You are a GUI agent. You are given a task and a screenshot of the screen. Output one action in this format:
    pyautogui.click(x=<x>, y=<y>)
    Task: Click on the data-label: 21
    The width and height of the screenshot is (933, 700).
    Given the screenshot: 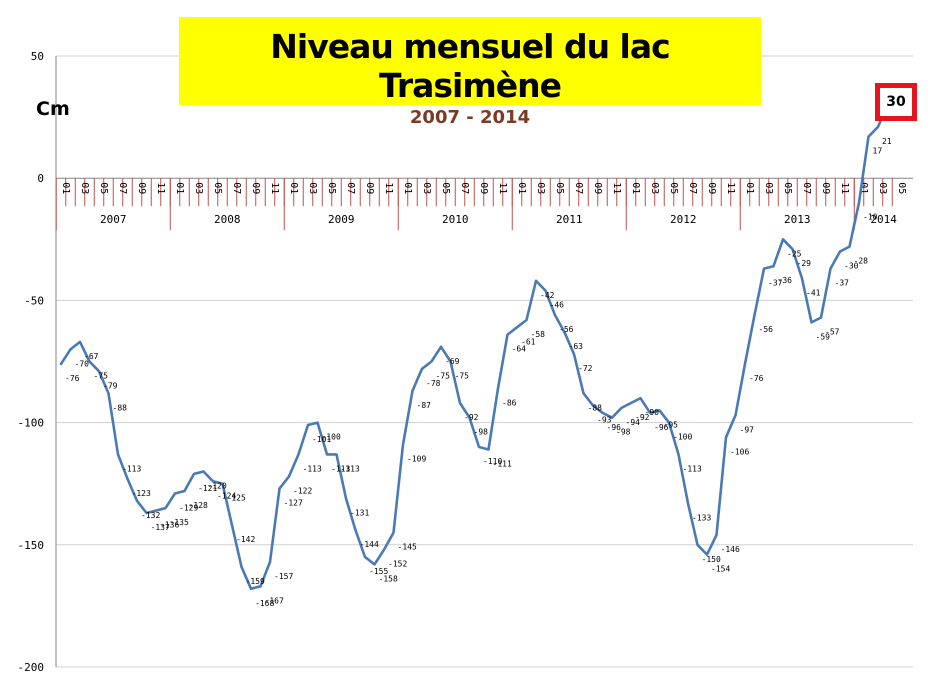 What is the action you would take?
    pyautogui.click(x=887, y=141)
    